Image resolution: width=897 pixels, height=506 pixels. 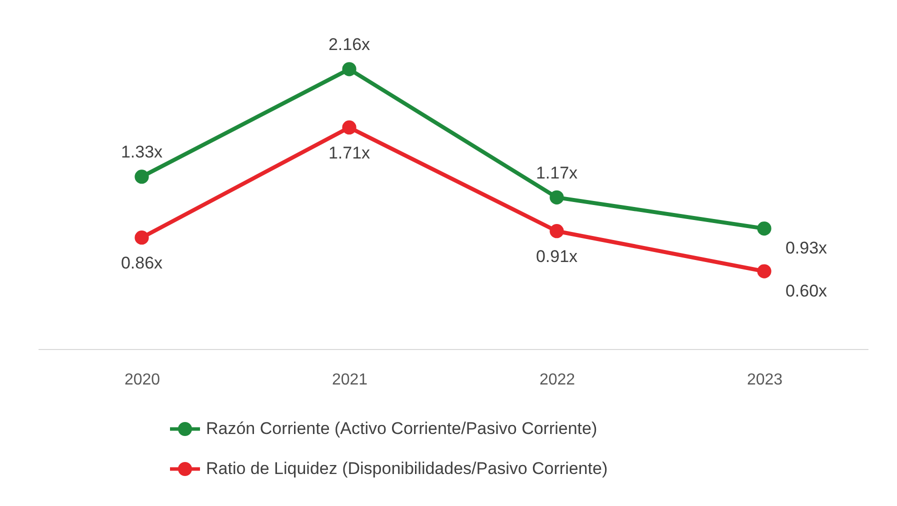 I want to click on data-label: 0.91x, so click(x=557, y=256).